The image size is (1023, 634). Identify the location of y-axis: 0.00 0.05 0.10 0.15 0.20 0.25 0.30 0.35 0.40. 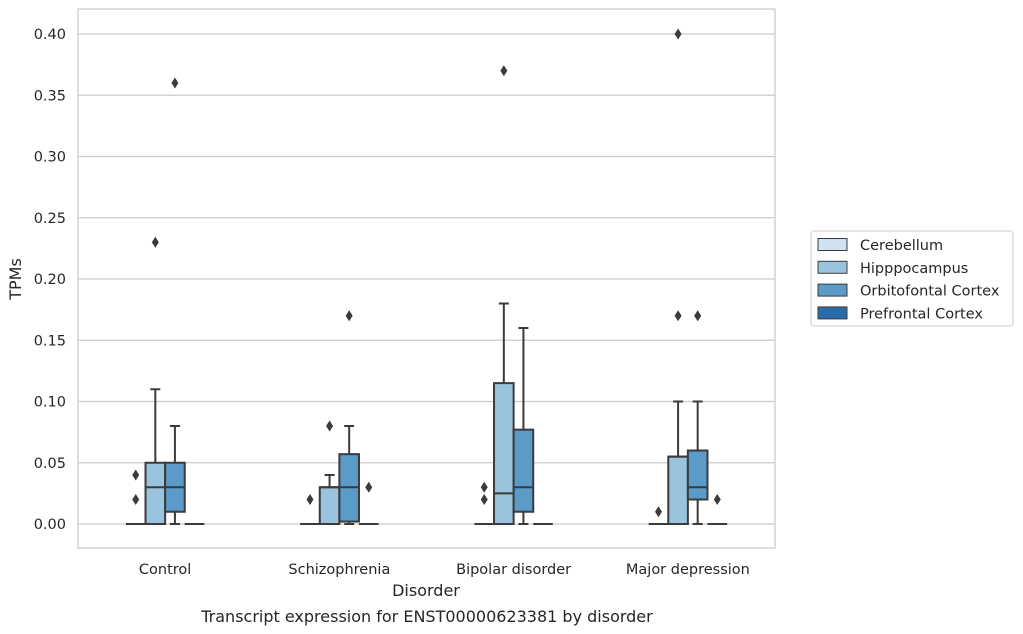
(50, 280).